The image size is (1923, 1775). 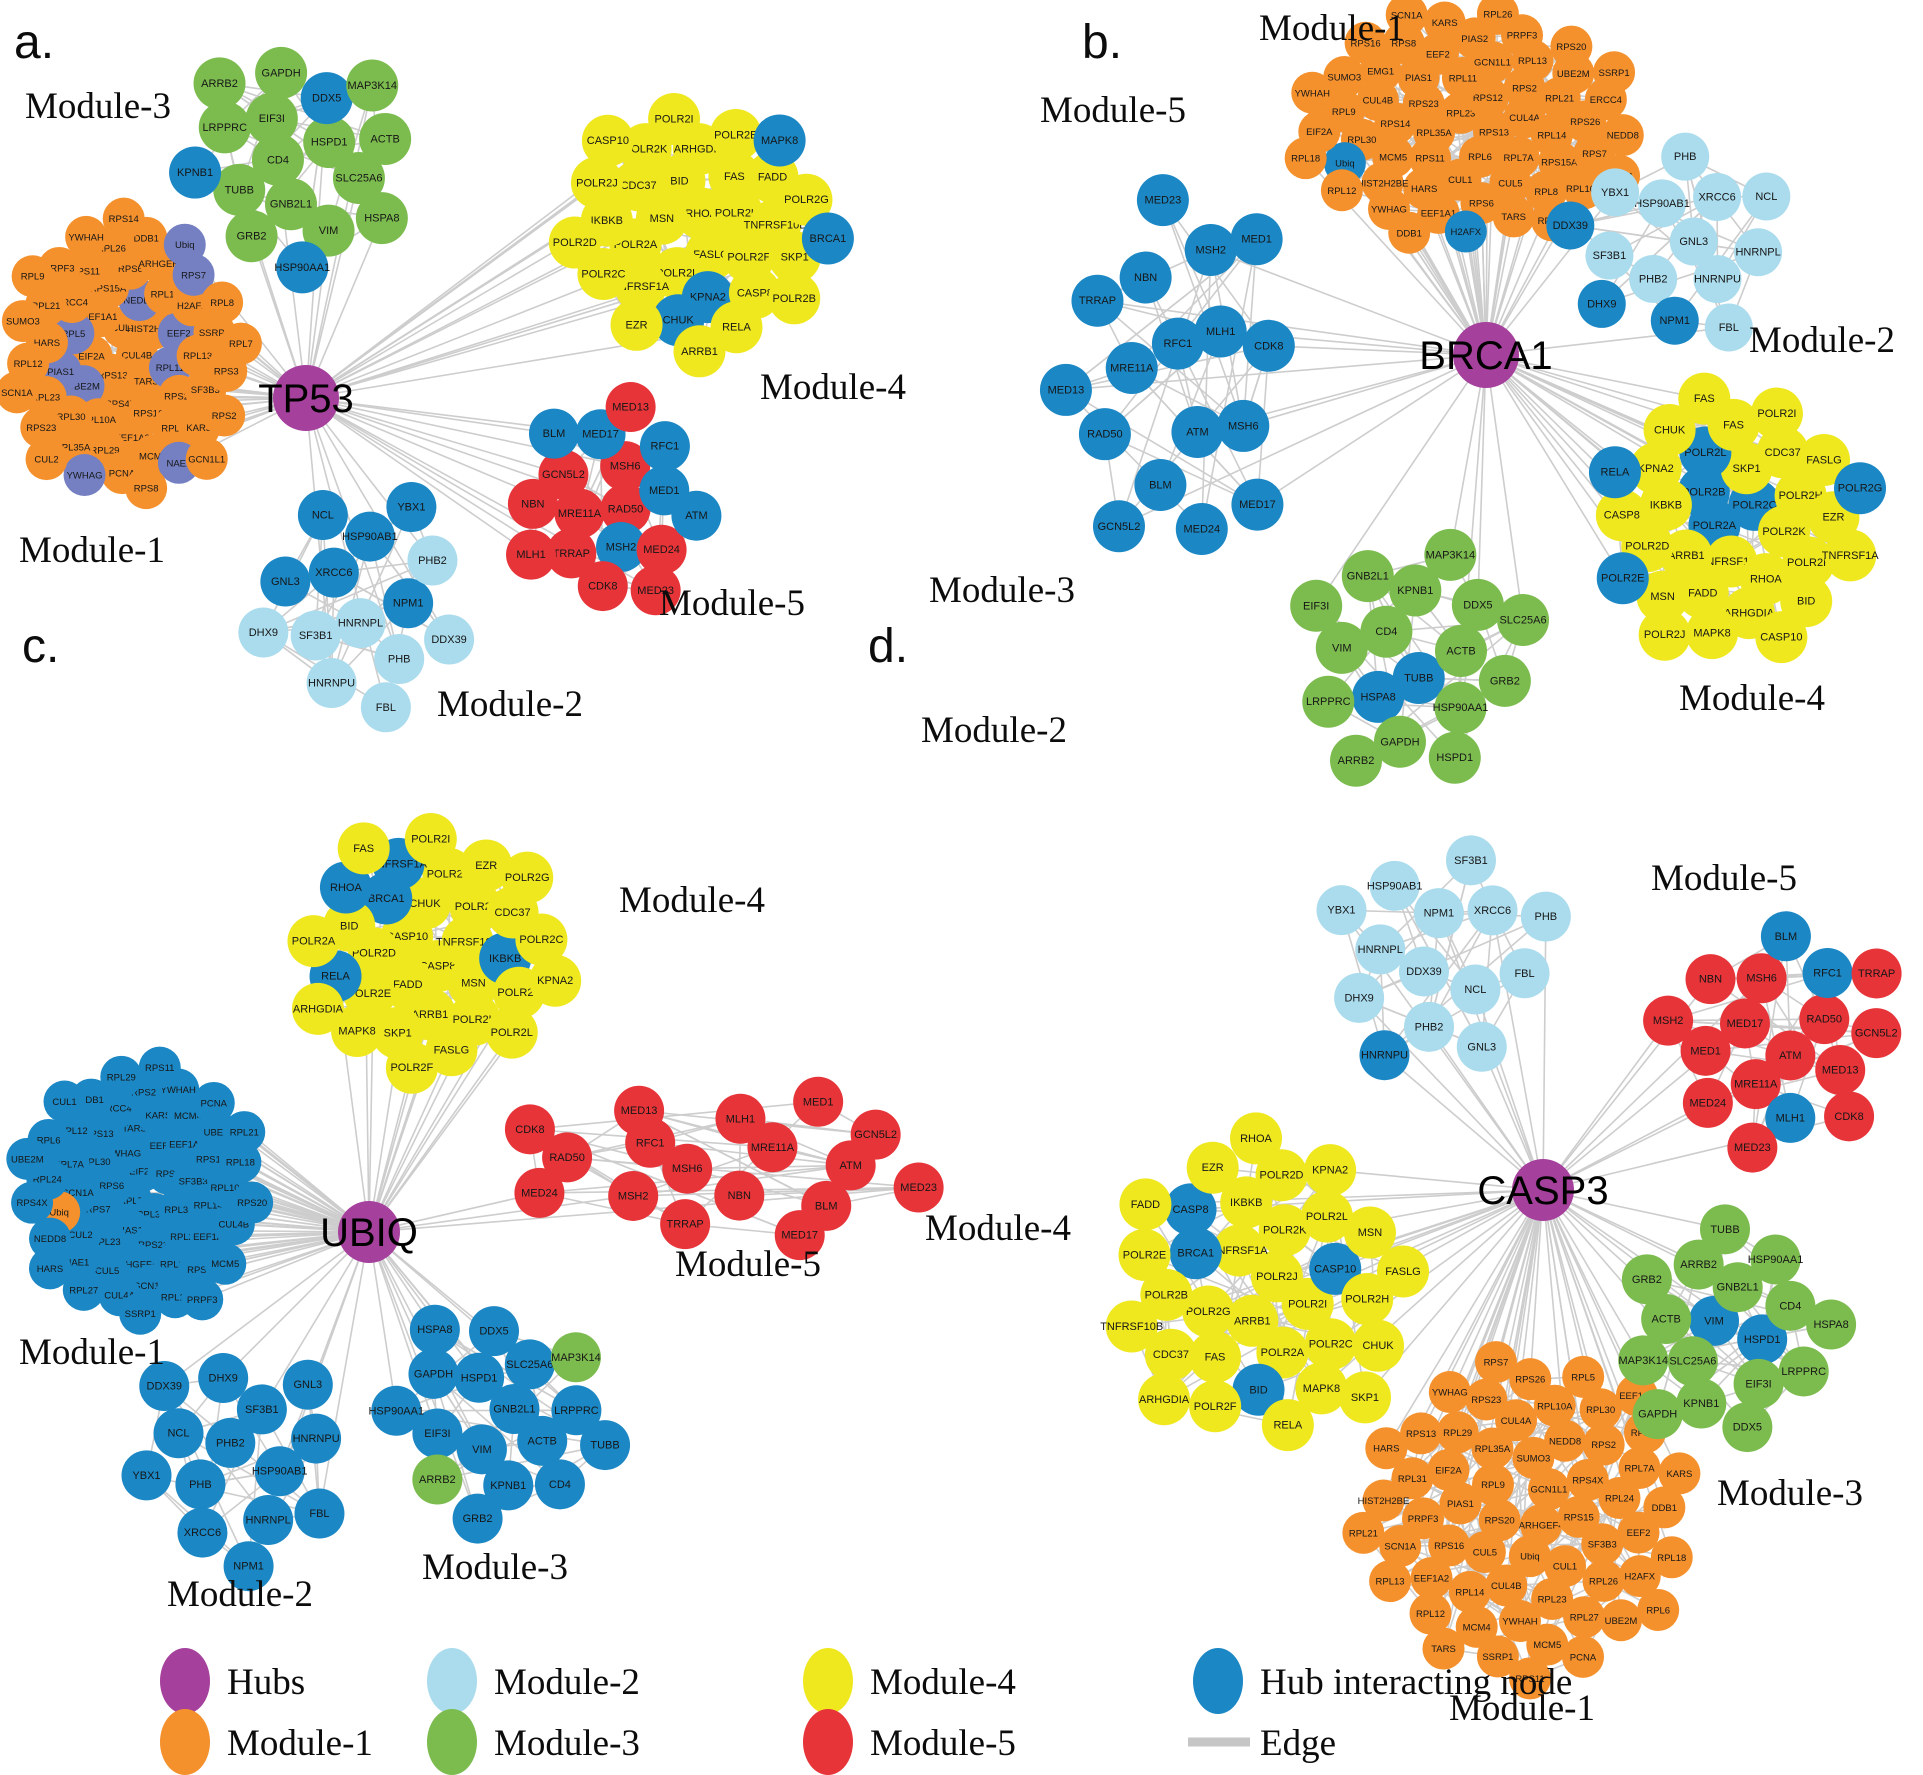 What do you see at coordinates (1664, 1508) in the screenshot?
I see `node-label: DDB1` at bounding box center [1664, 1508].